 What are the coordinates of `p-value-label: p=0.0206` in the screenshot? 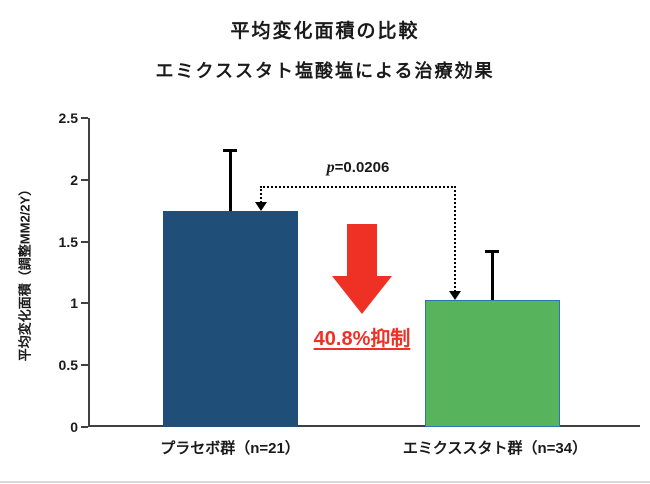 It's located at (358, 168).